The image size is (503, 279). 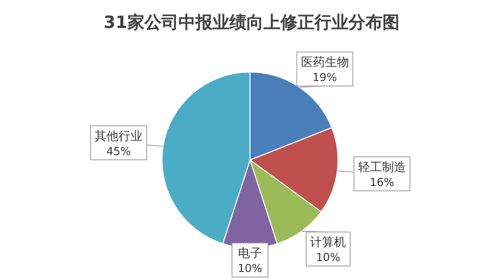 What do you see at coordinates (324, 62) in the screenshot?
I see `slice-label: 医药生物` at bounding box center [324, 62].